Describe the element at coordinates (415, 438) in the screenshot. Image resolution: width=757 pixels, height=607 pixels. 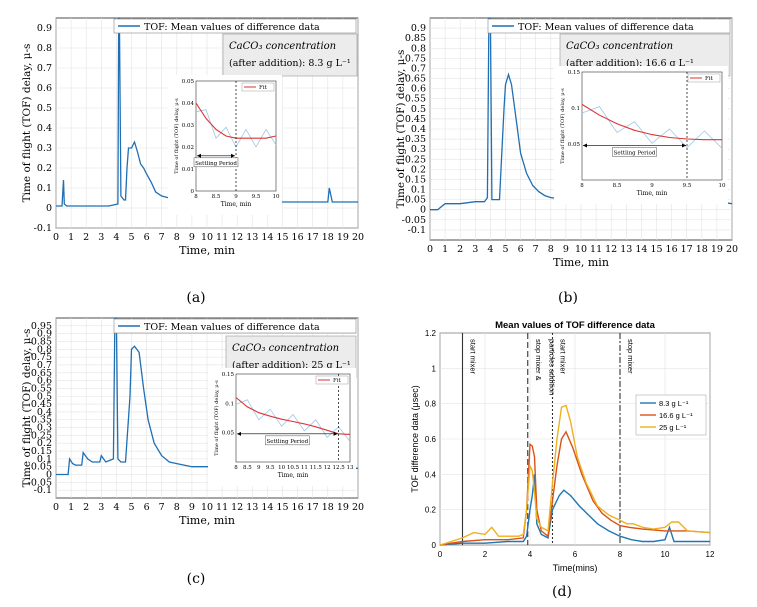
I see `y-axis-label: TOF difference data (μsec)` at that location.